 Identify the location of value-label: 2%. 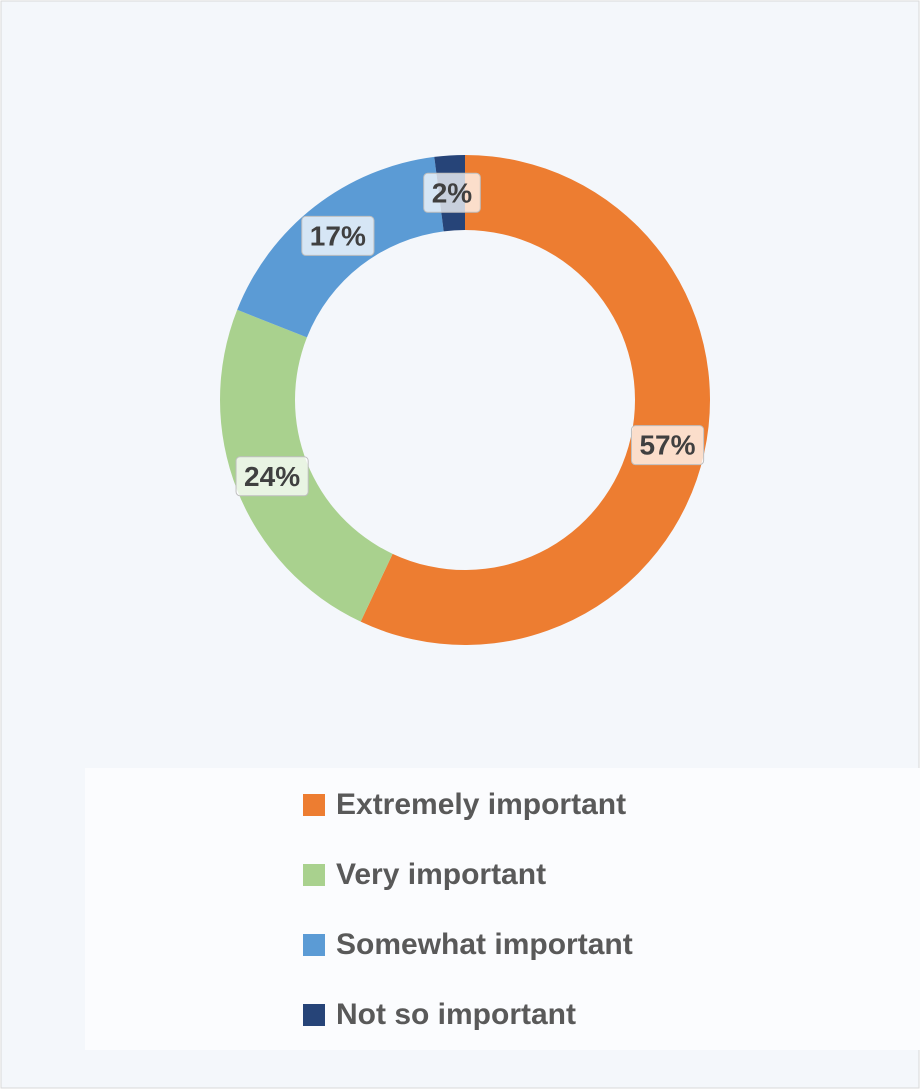
(452, 192).